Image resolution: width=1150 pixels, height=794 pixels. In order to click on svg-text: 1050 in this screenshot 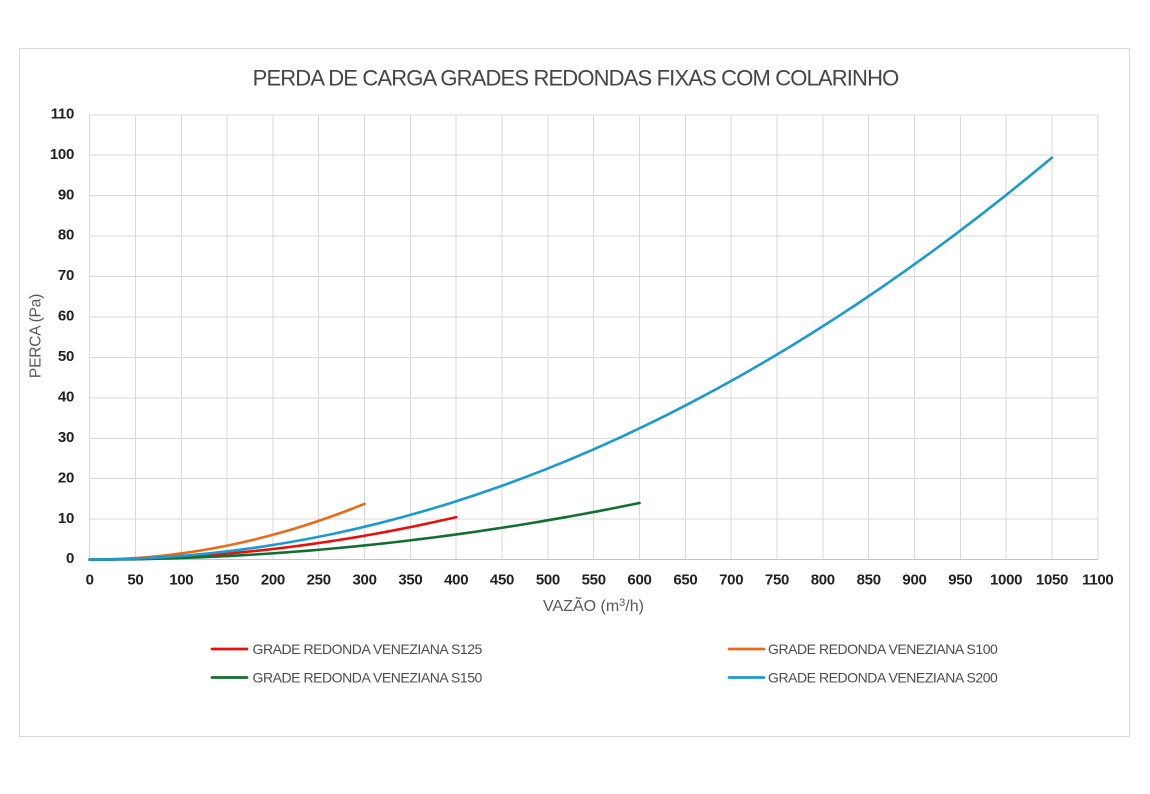, I will do `click(1052, 580)`.